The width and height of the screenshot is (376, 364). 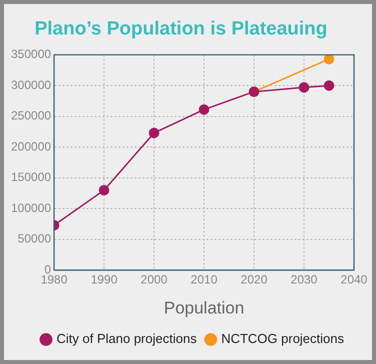 What do you see at coordinates (204, 308) in the screenshot?
I see `x-axis-title: Population` at bounding box center [204, 308].